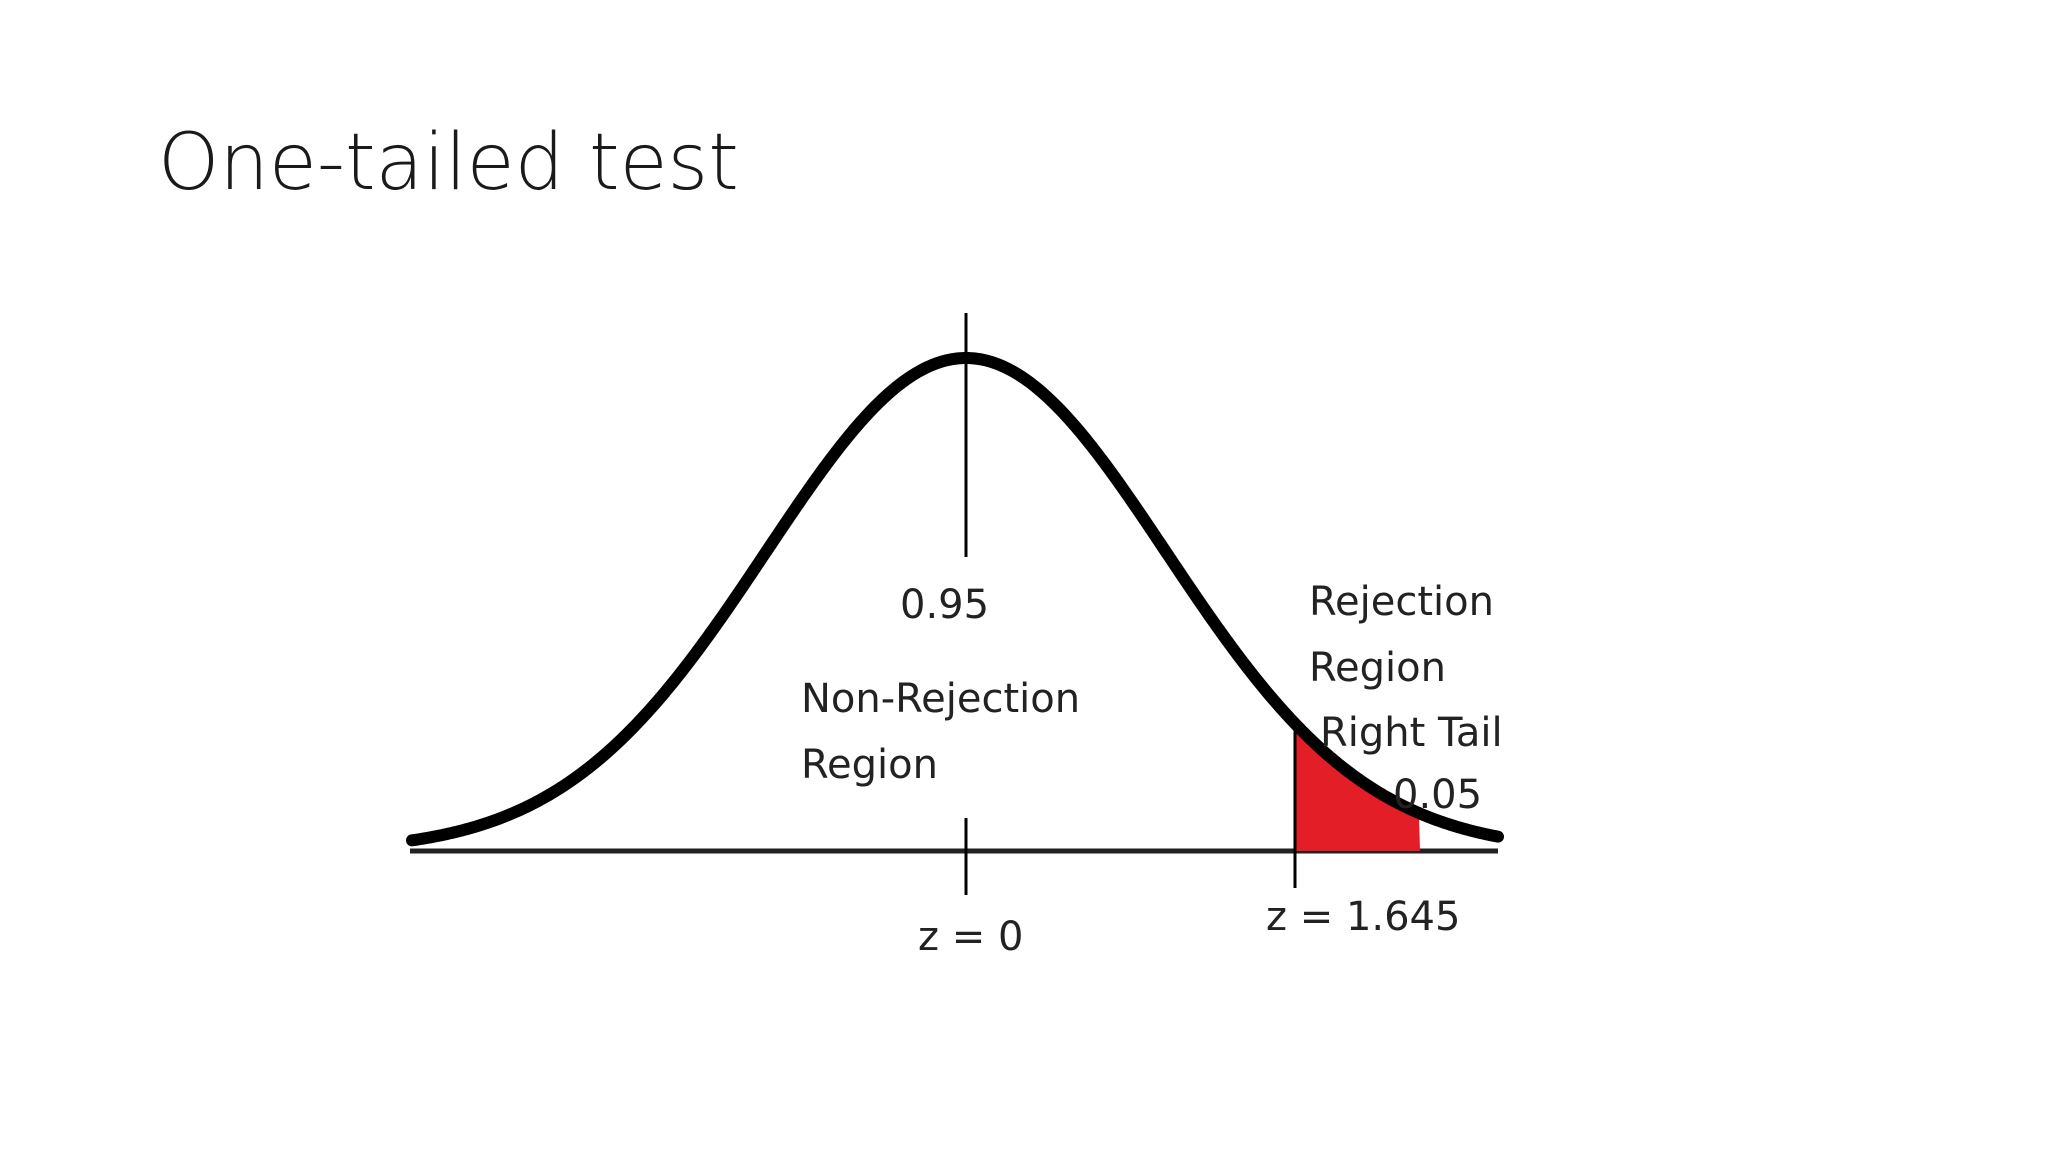 The image size is (2048, 1152). I want to click on z-critical-label: z = 1.645, so click(1363, 917).